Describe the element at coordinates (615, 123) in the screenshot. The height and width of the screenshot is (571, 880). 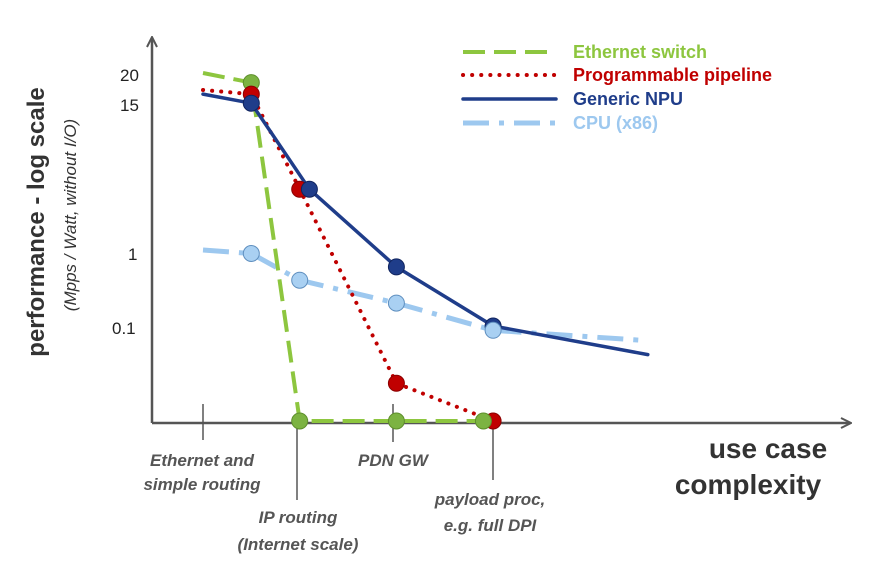
I see `legend-label-cpu-x86: CPU (x86)` at that location.